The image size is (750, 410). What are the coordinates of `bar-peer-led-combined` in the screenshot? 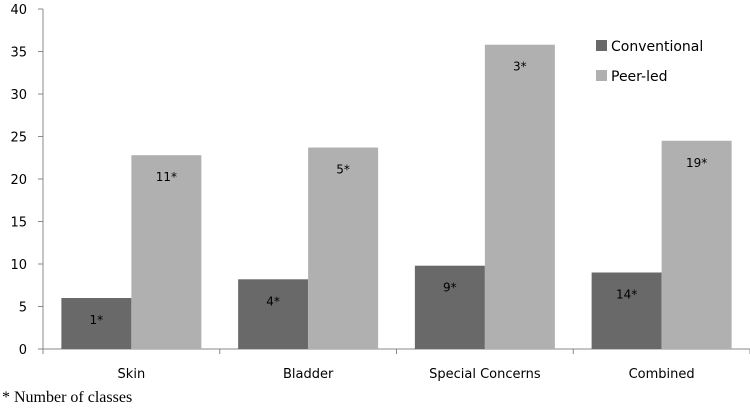 It's located at (696, 244).